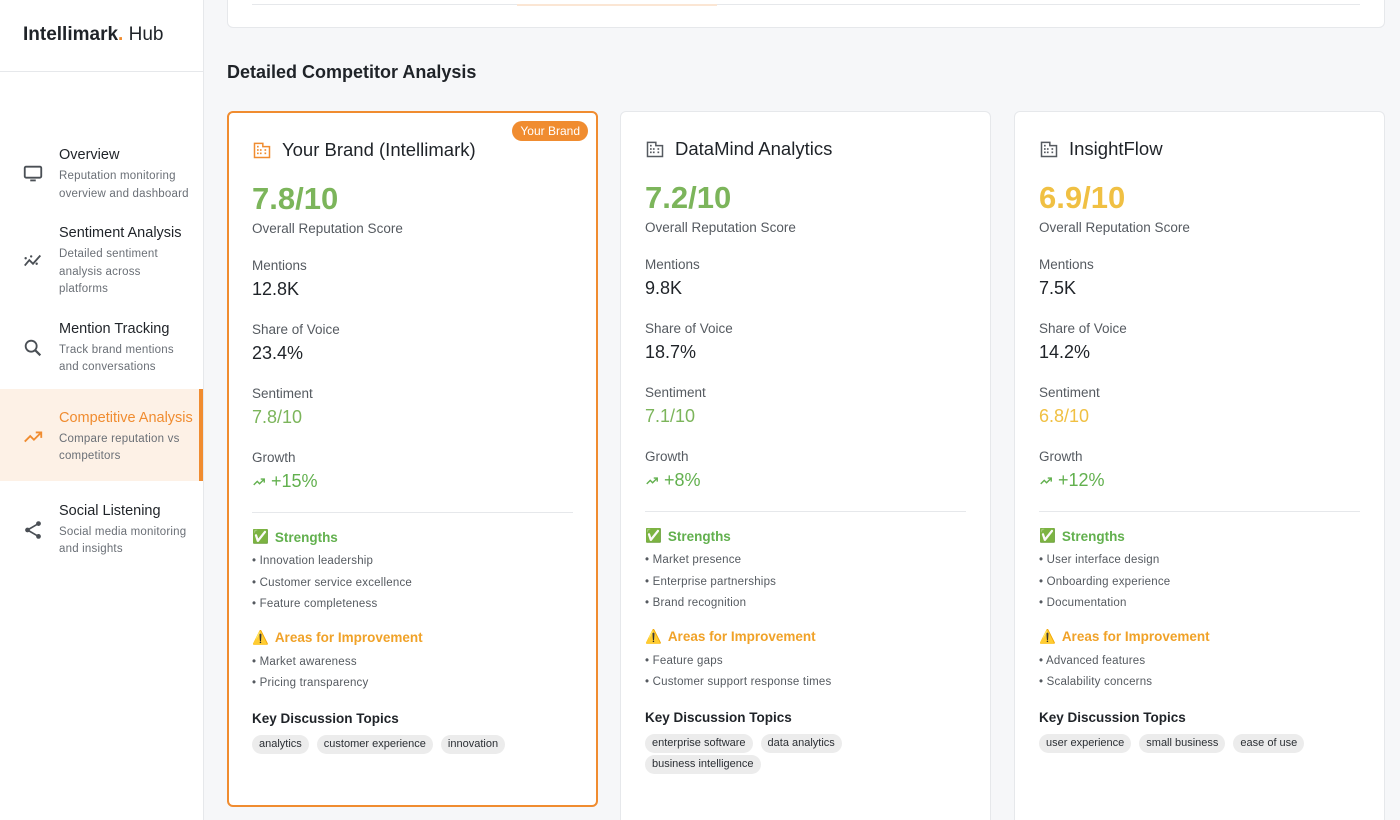 This screenshot has width=1400, height=820. What do you see at coordinates (1085, 743) in the screenshot?
I see `topic-chip: user experience` at bounding box center [1085, 743].